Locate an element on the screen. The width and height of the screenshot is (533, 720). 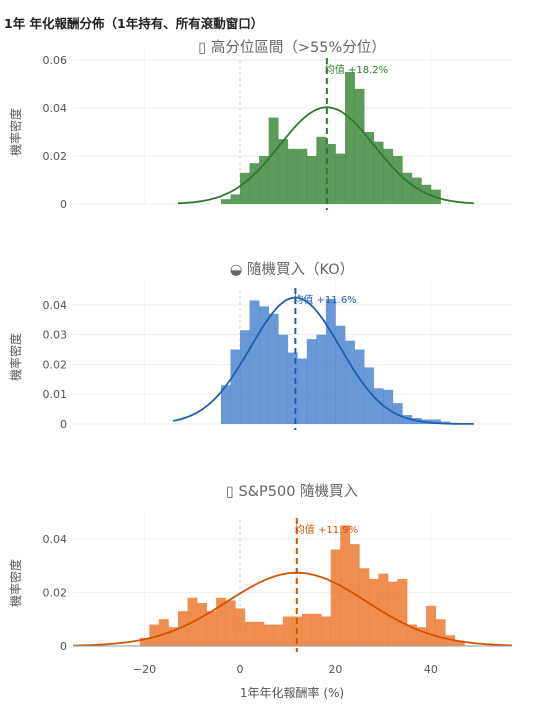
y-tick-label: 0.03 is located at coordinates (55, 335).